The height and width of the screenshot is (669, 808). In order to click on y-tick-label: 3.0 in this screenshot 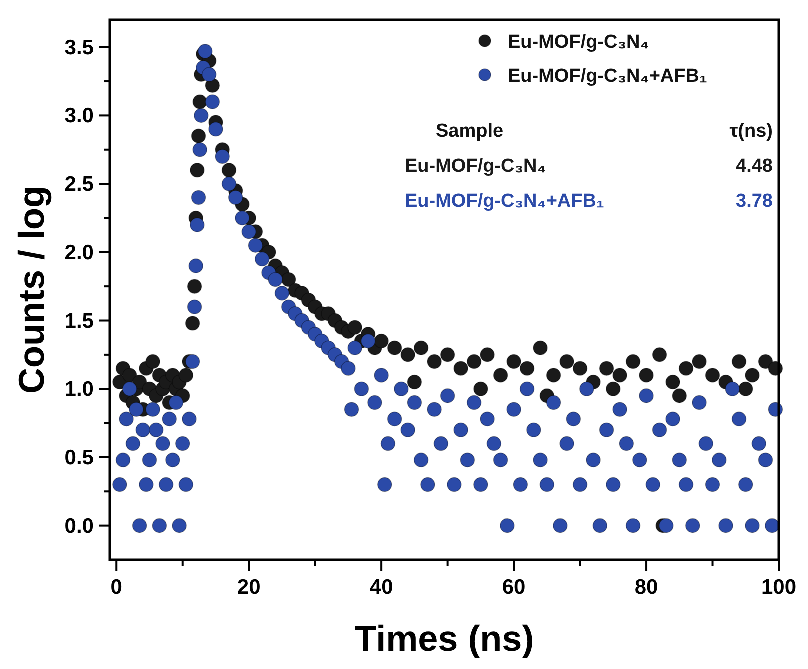, I will do `click(79, 116)`.